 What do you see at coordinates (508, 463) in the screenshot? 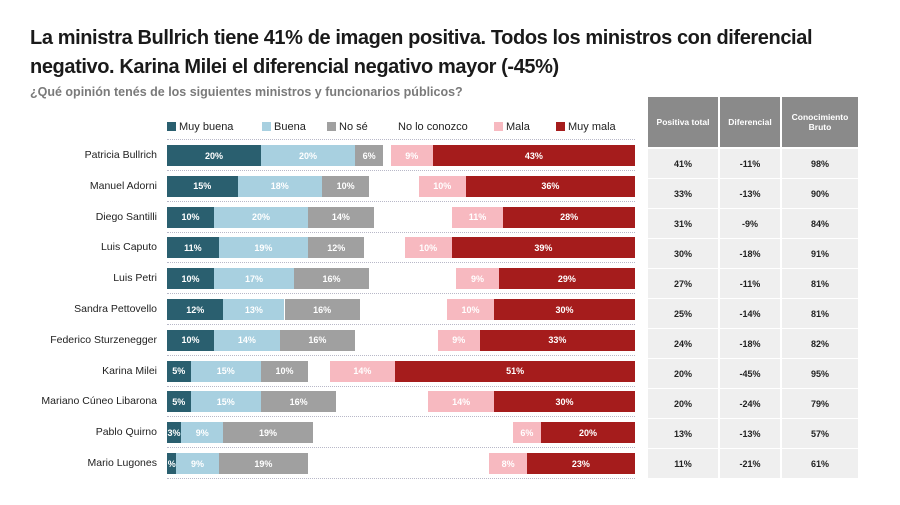
I see `bar-segment-mala: 8%` at bounding box center [508, 463].